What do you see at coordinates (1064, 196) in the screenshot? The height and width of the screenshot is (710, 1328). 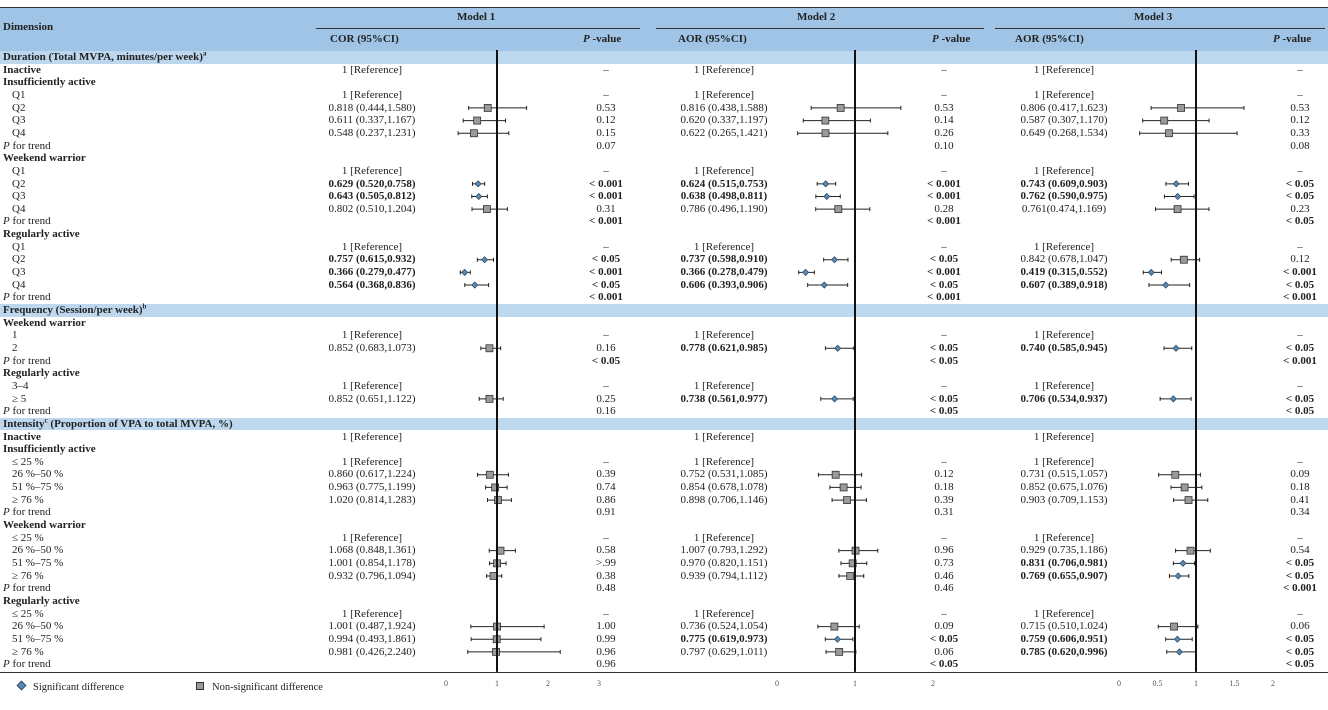 I see `model-3-estimate: 0.762 (0.590,0.975)` at bounding box center [1064, 196].